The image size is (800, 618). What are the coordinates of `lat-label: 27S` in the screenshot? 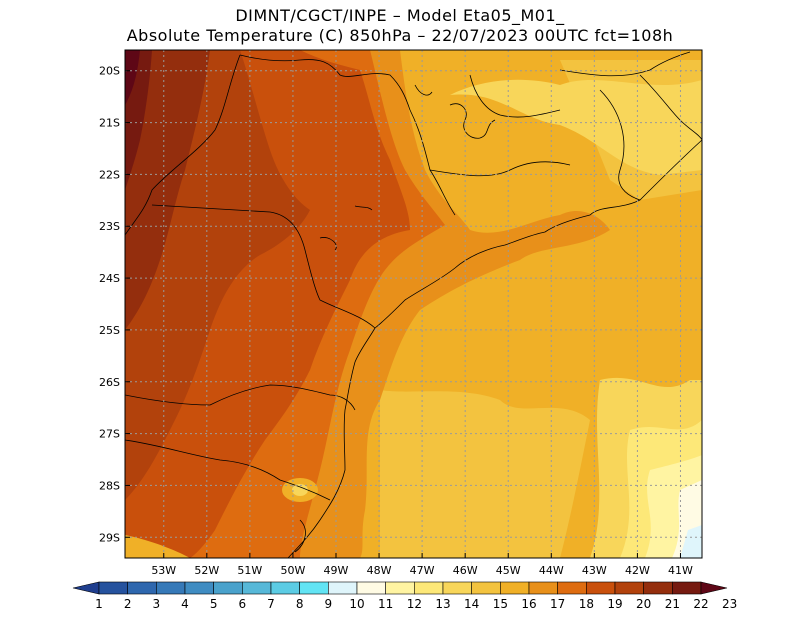 It's located at (109, 434).